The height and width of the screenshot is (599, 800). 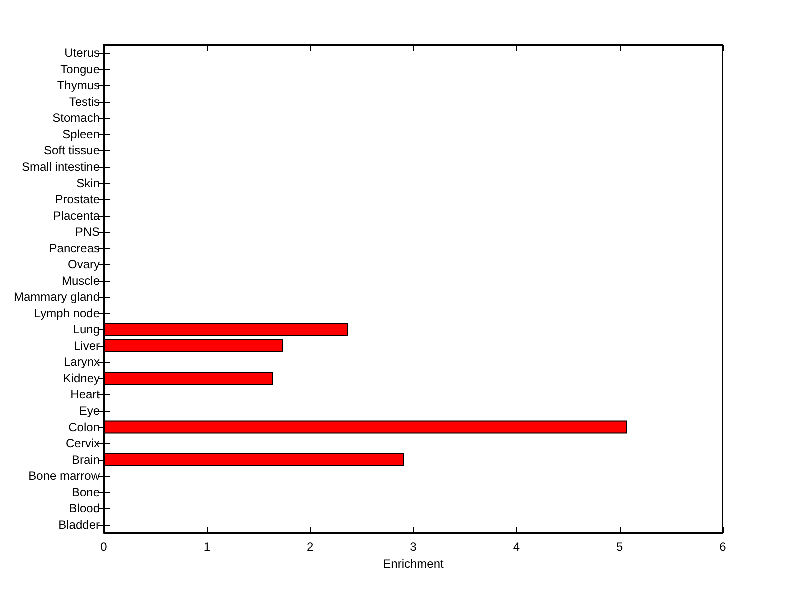 What do you see at coordinates (620, 547) in the screenshot?
I see `x-tick-label: 5` at bounding box center [620, 547].